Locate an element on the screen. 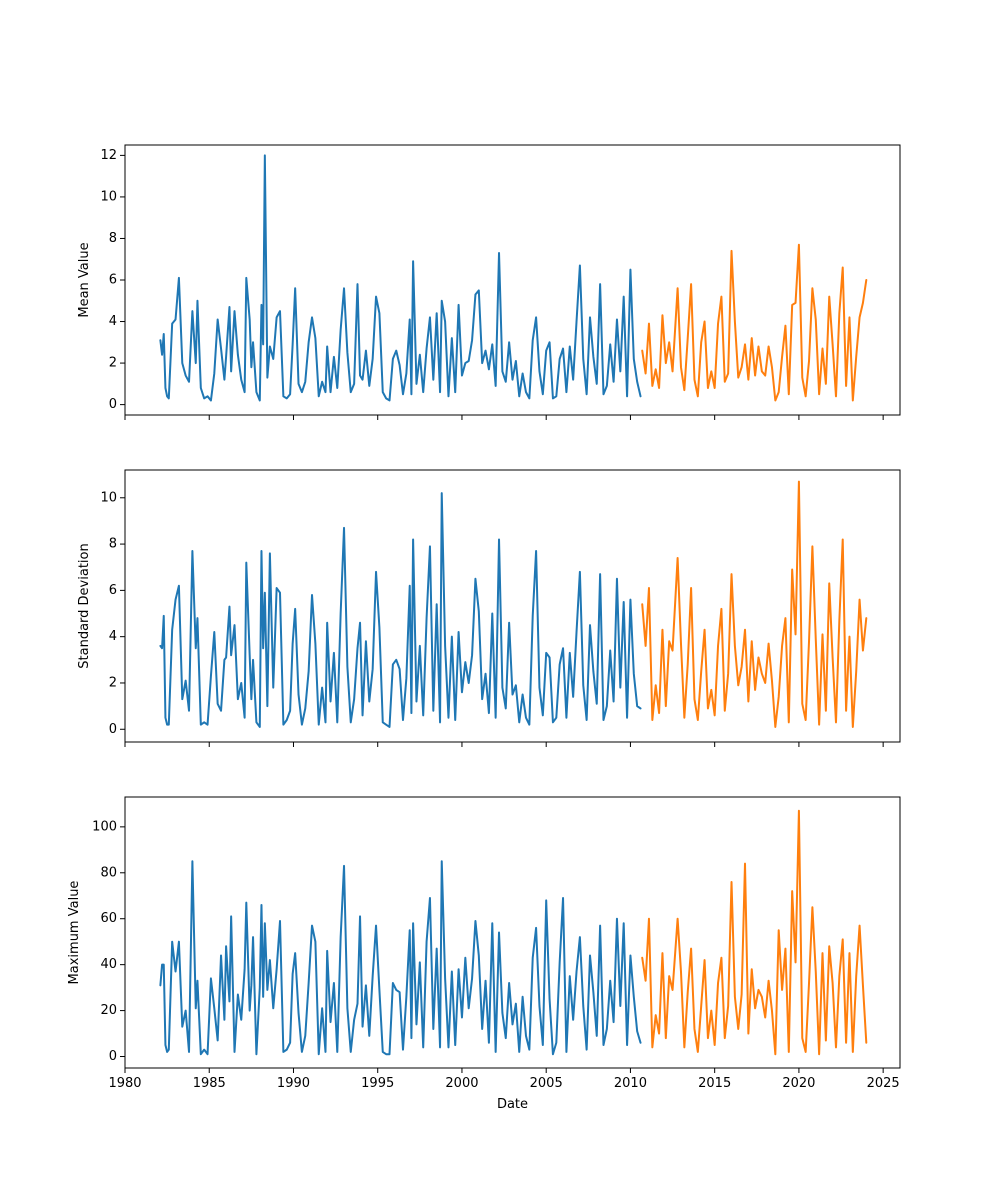  panel-1-y-tick-label: 2 is located at coordinates (113, 363).